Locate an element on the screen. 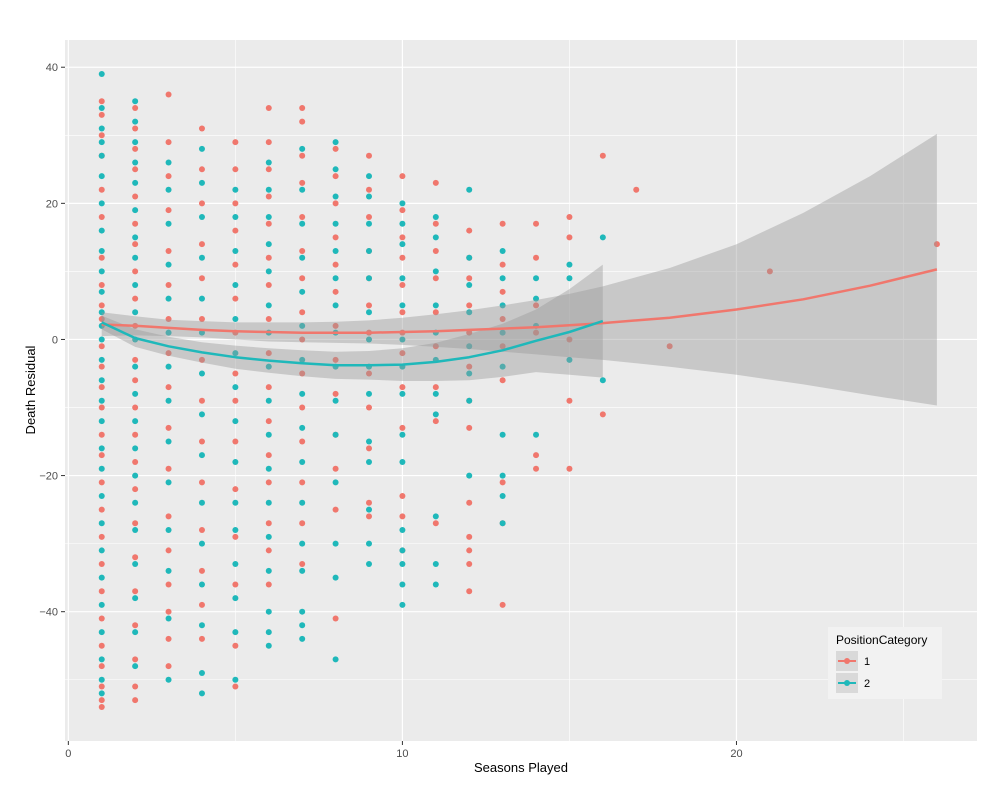  legend-key-2-dot is located at coordinates (847, 683).